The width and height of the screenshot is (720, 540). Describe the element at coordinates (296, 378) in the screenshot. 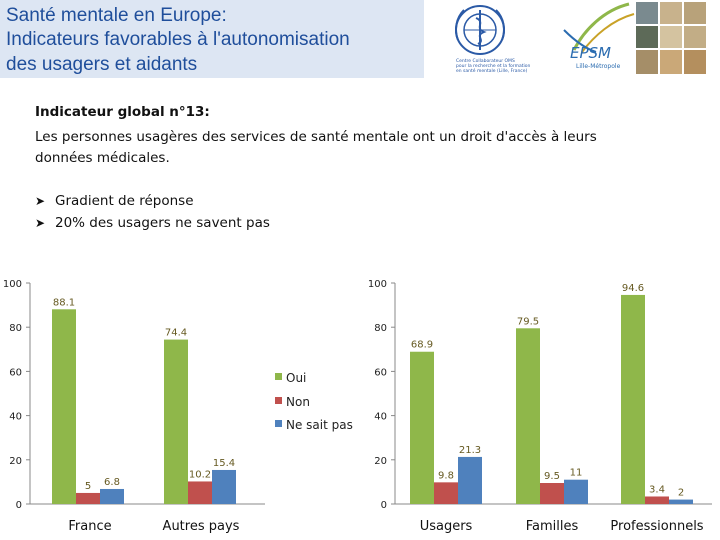

I see `legend-label: Oui` at that location.